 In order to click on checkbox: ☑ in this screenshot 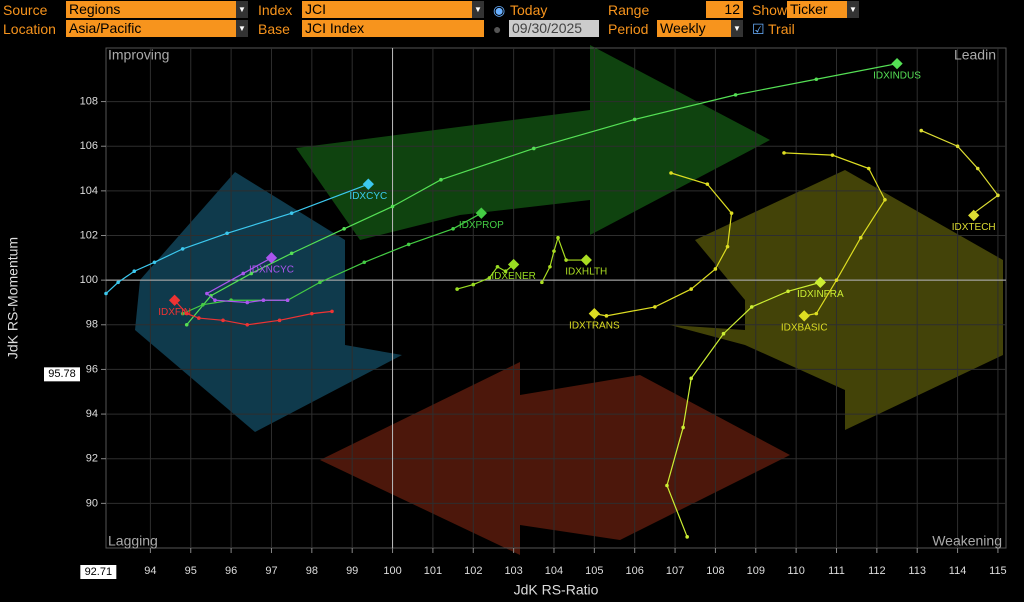, I will do `click(758, 29)`.